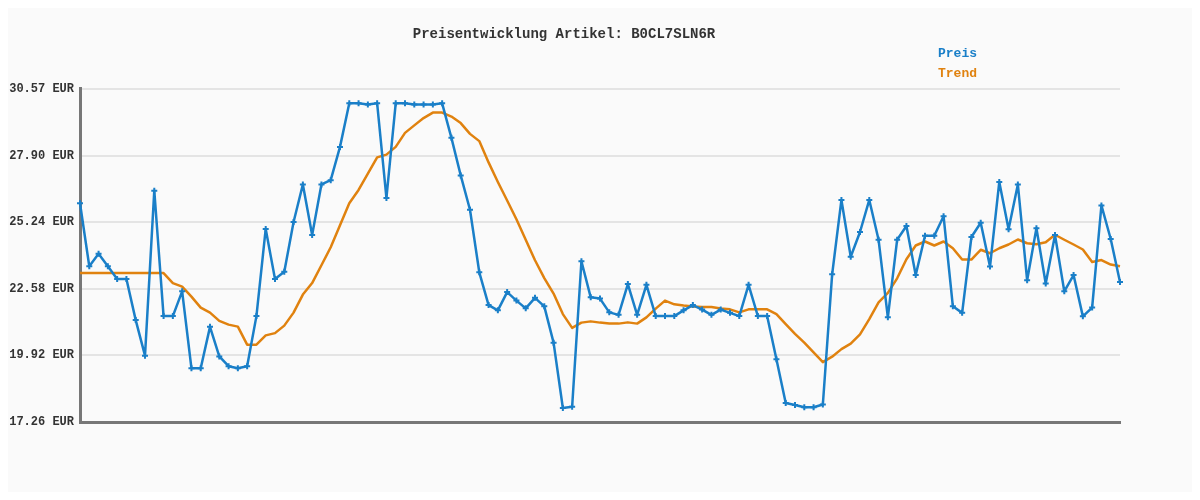  Describe the element at coordinates (958, 54) in the screenshot. I see `text: Preis` at that location.